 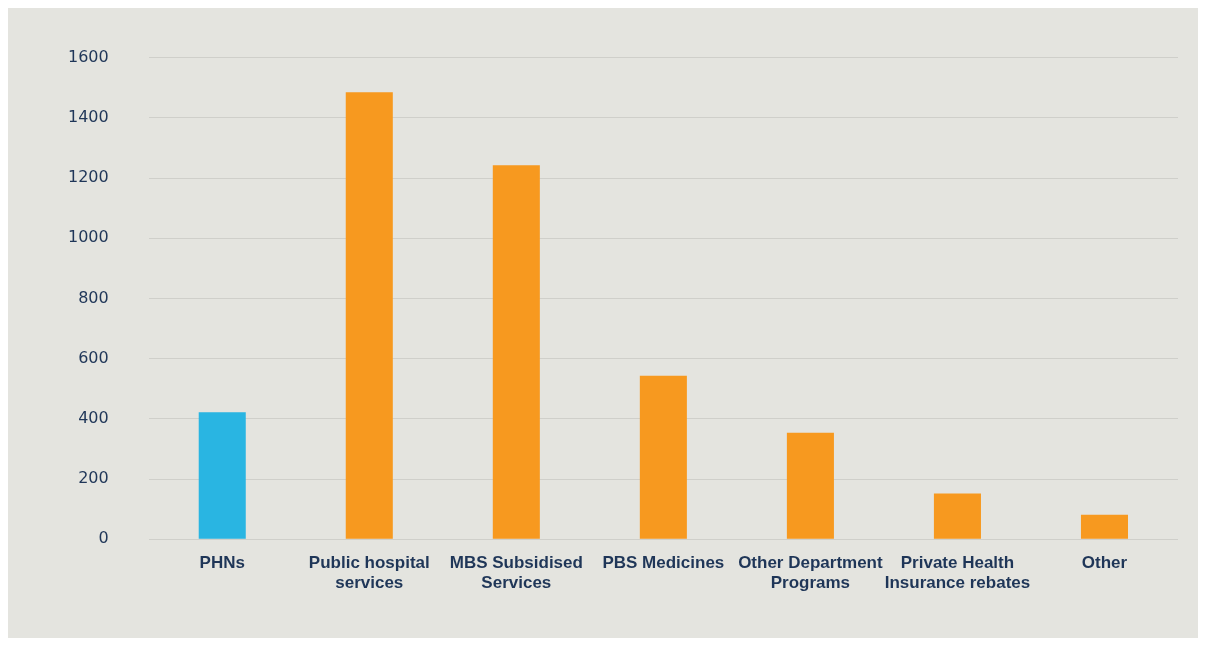 What do you see at coordinates (88, 116) in the screenshot?
I see `y-tick-label: 1400` at bounding box center [88, 116].